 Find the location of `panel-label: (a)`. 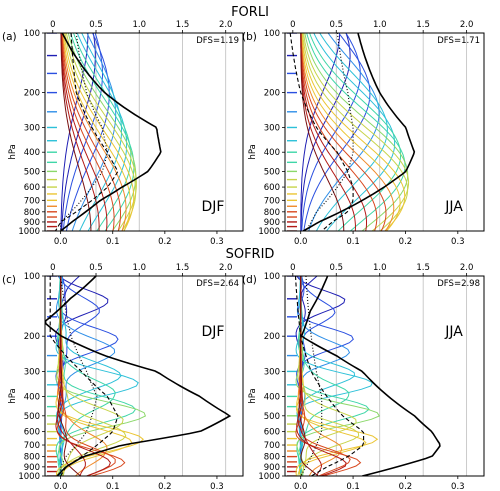

panel-label: (a) is located at coordinates (9, 37).